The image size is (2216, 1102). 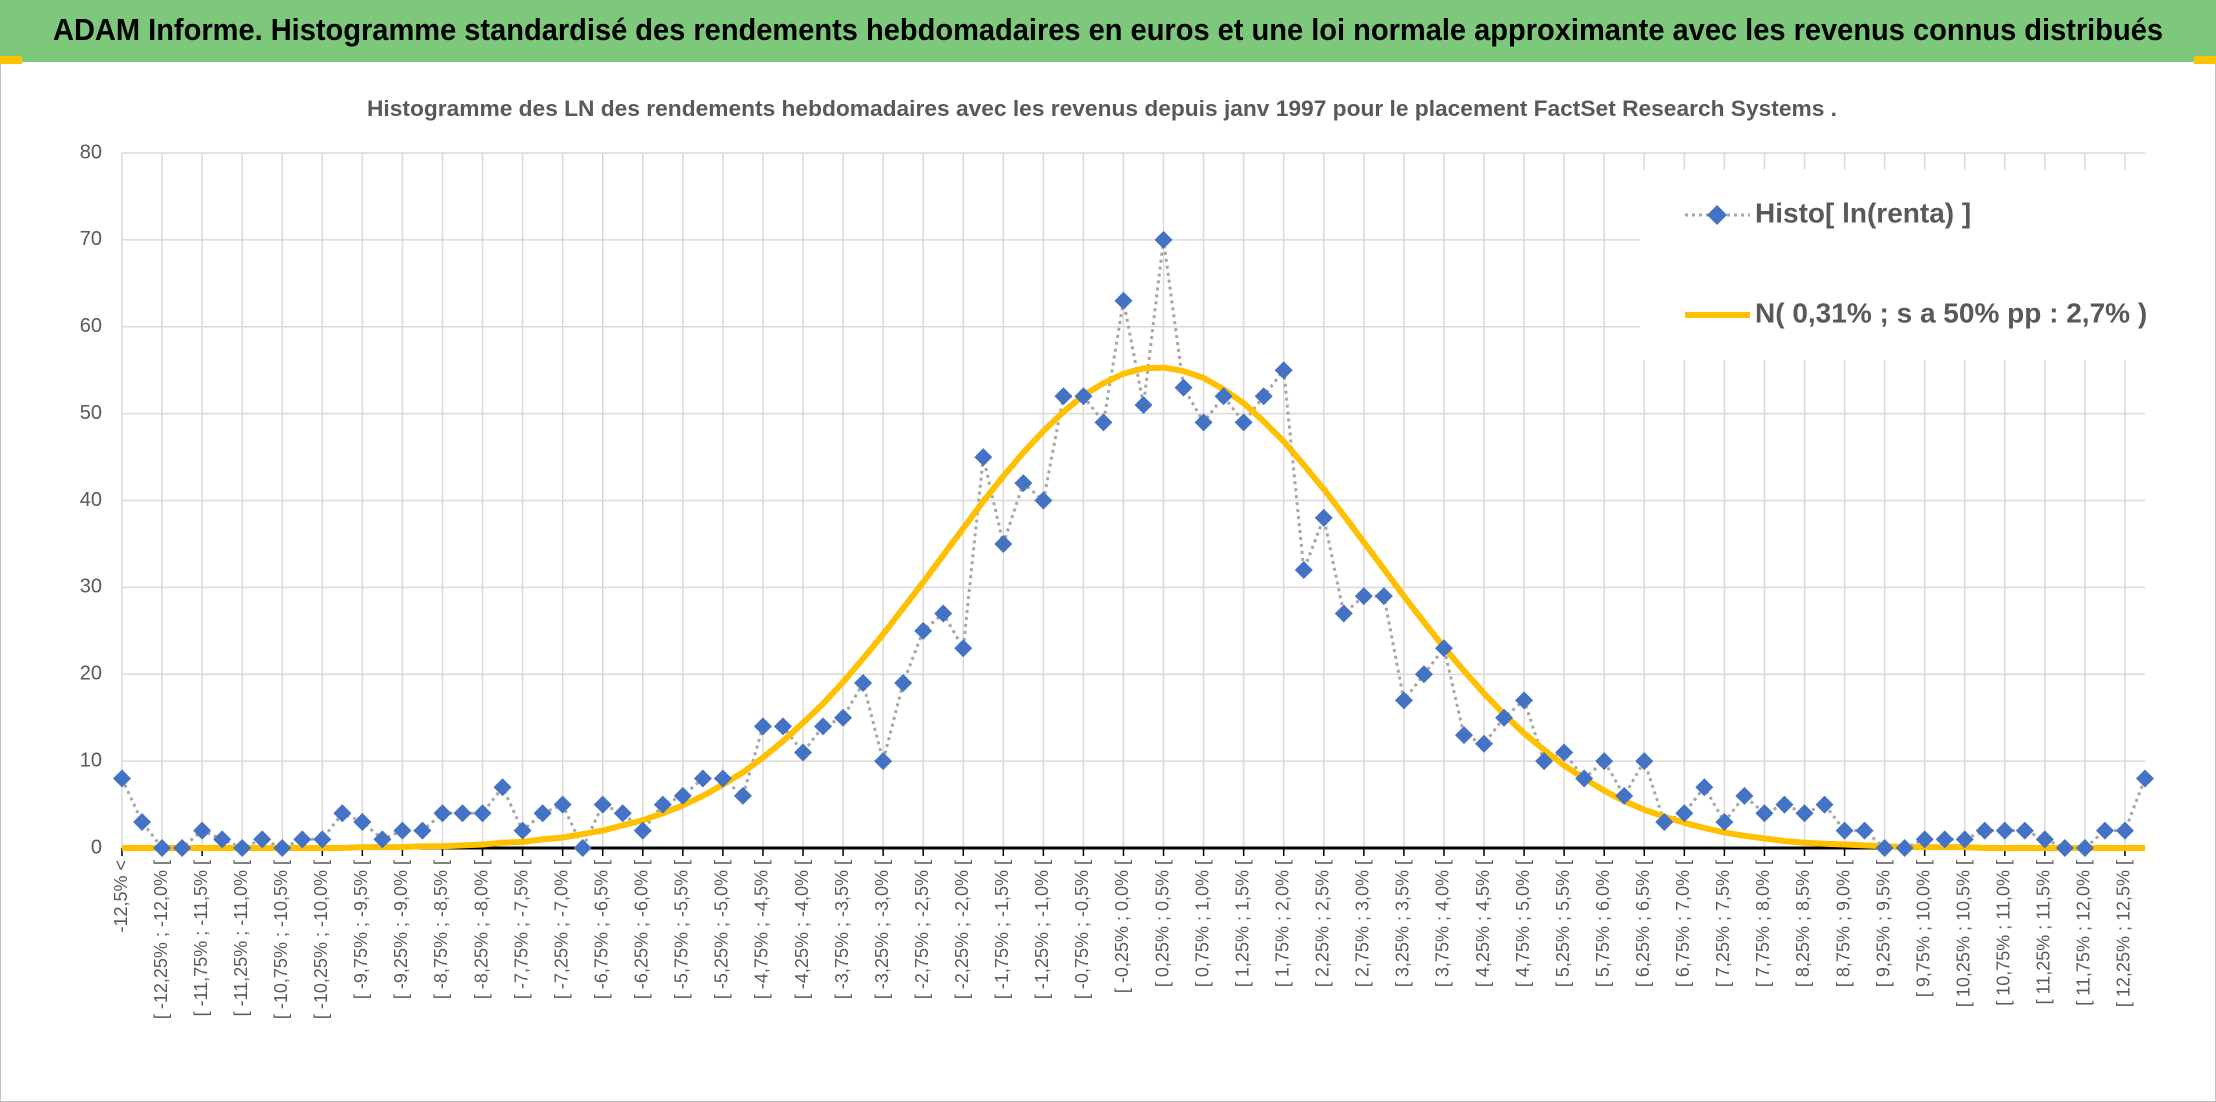 I want to click on y-tick-label: 30, so click(x=91, y=587).